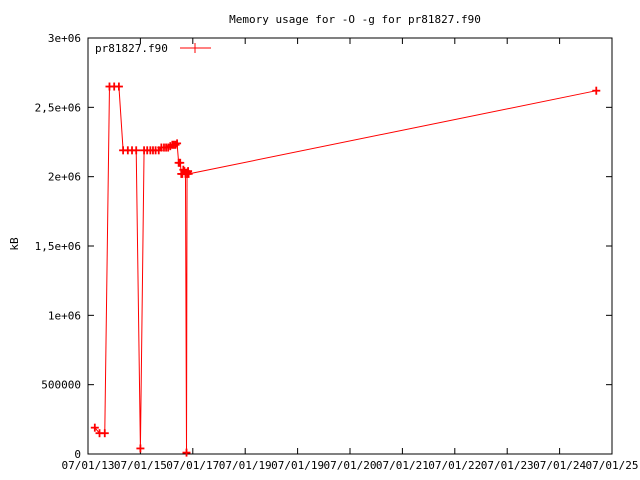  I want to click on chart-title: Memory usage for -O -g for pr81827.f90, so click(355, 19).